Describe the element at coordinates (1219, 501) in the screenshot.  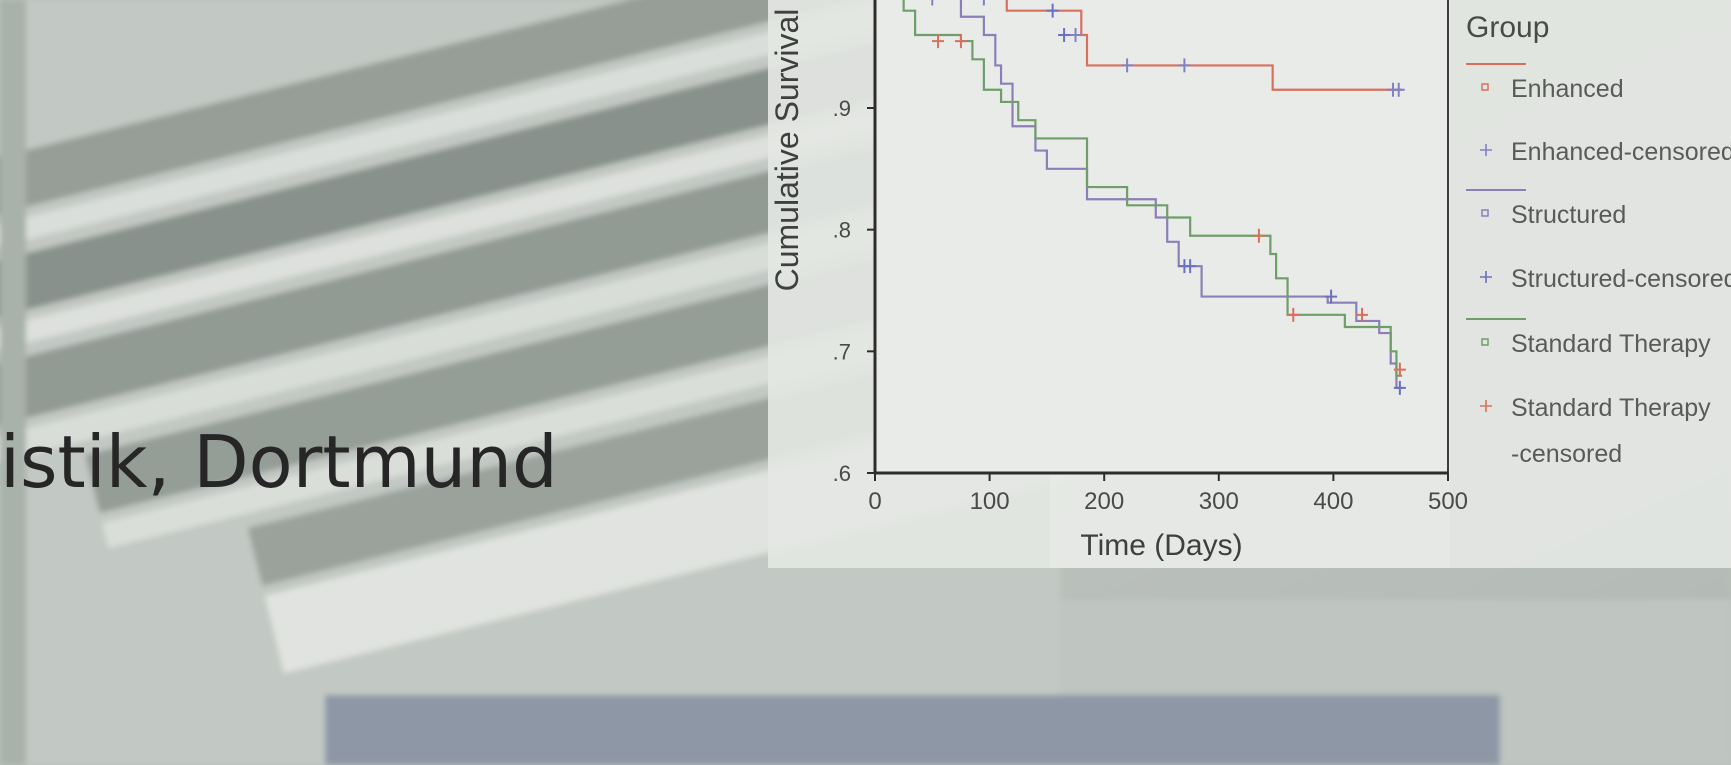
I see `x-tick-label: 300` at that location.